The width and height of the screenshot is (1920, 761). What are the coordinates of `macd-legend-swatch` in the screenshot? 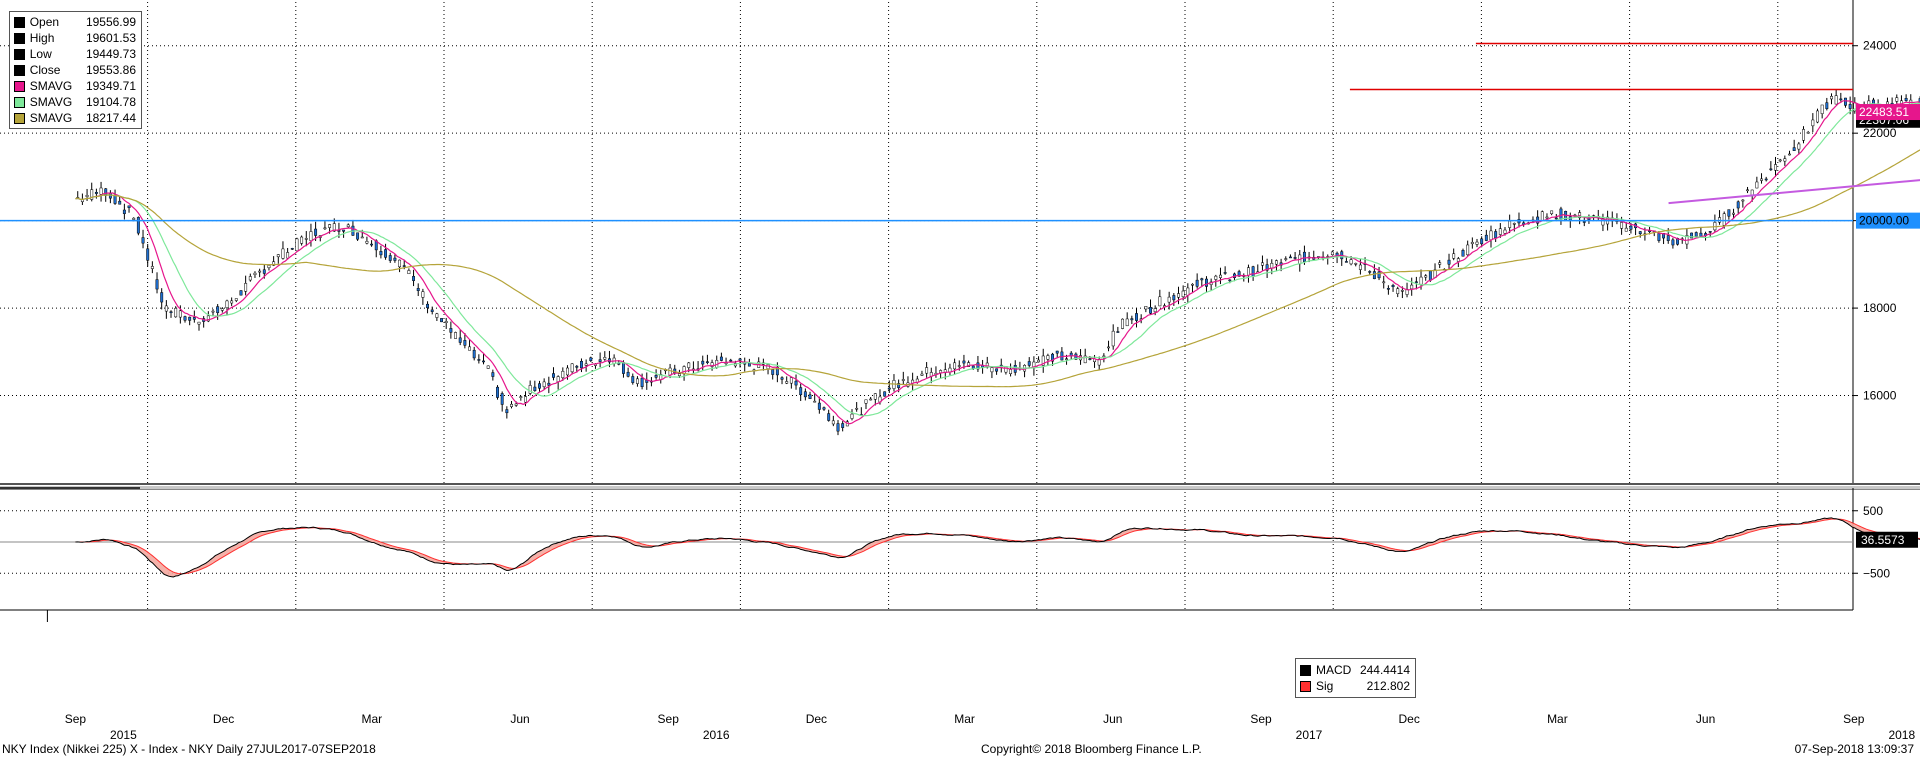 It's located at (1305, 686).